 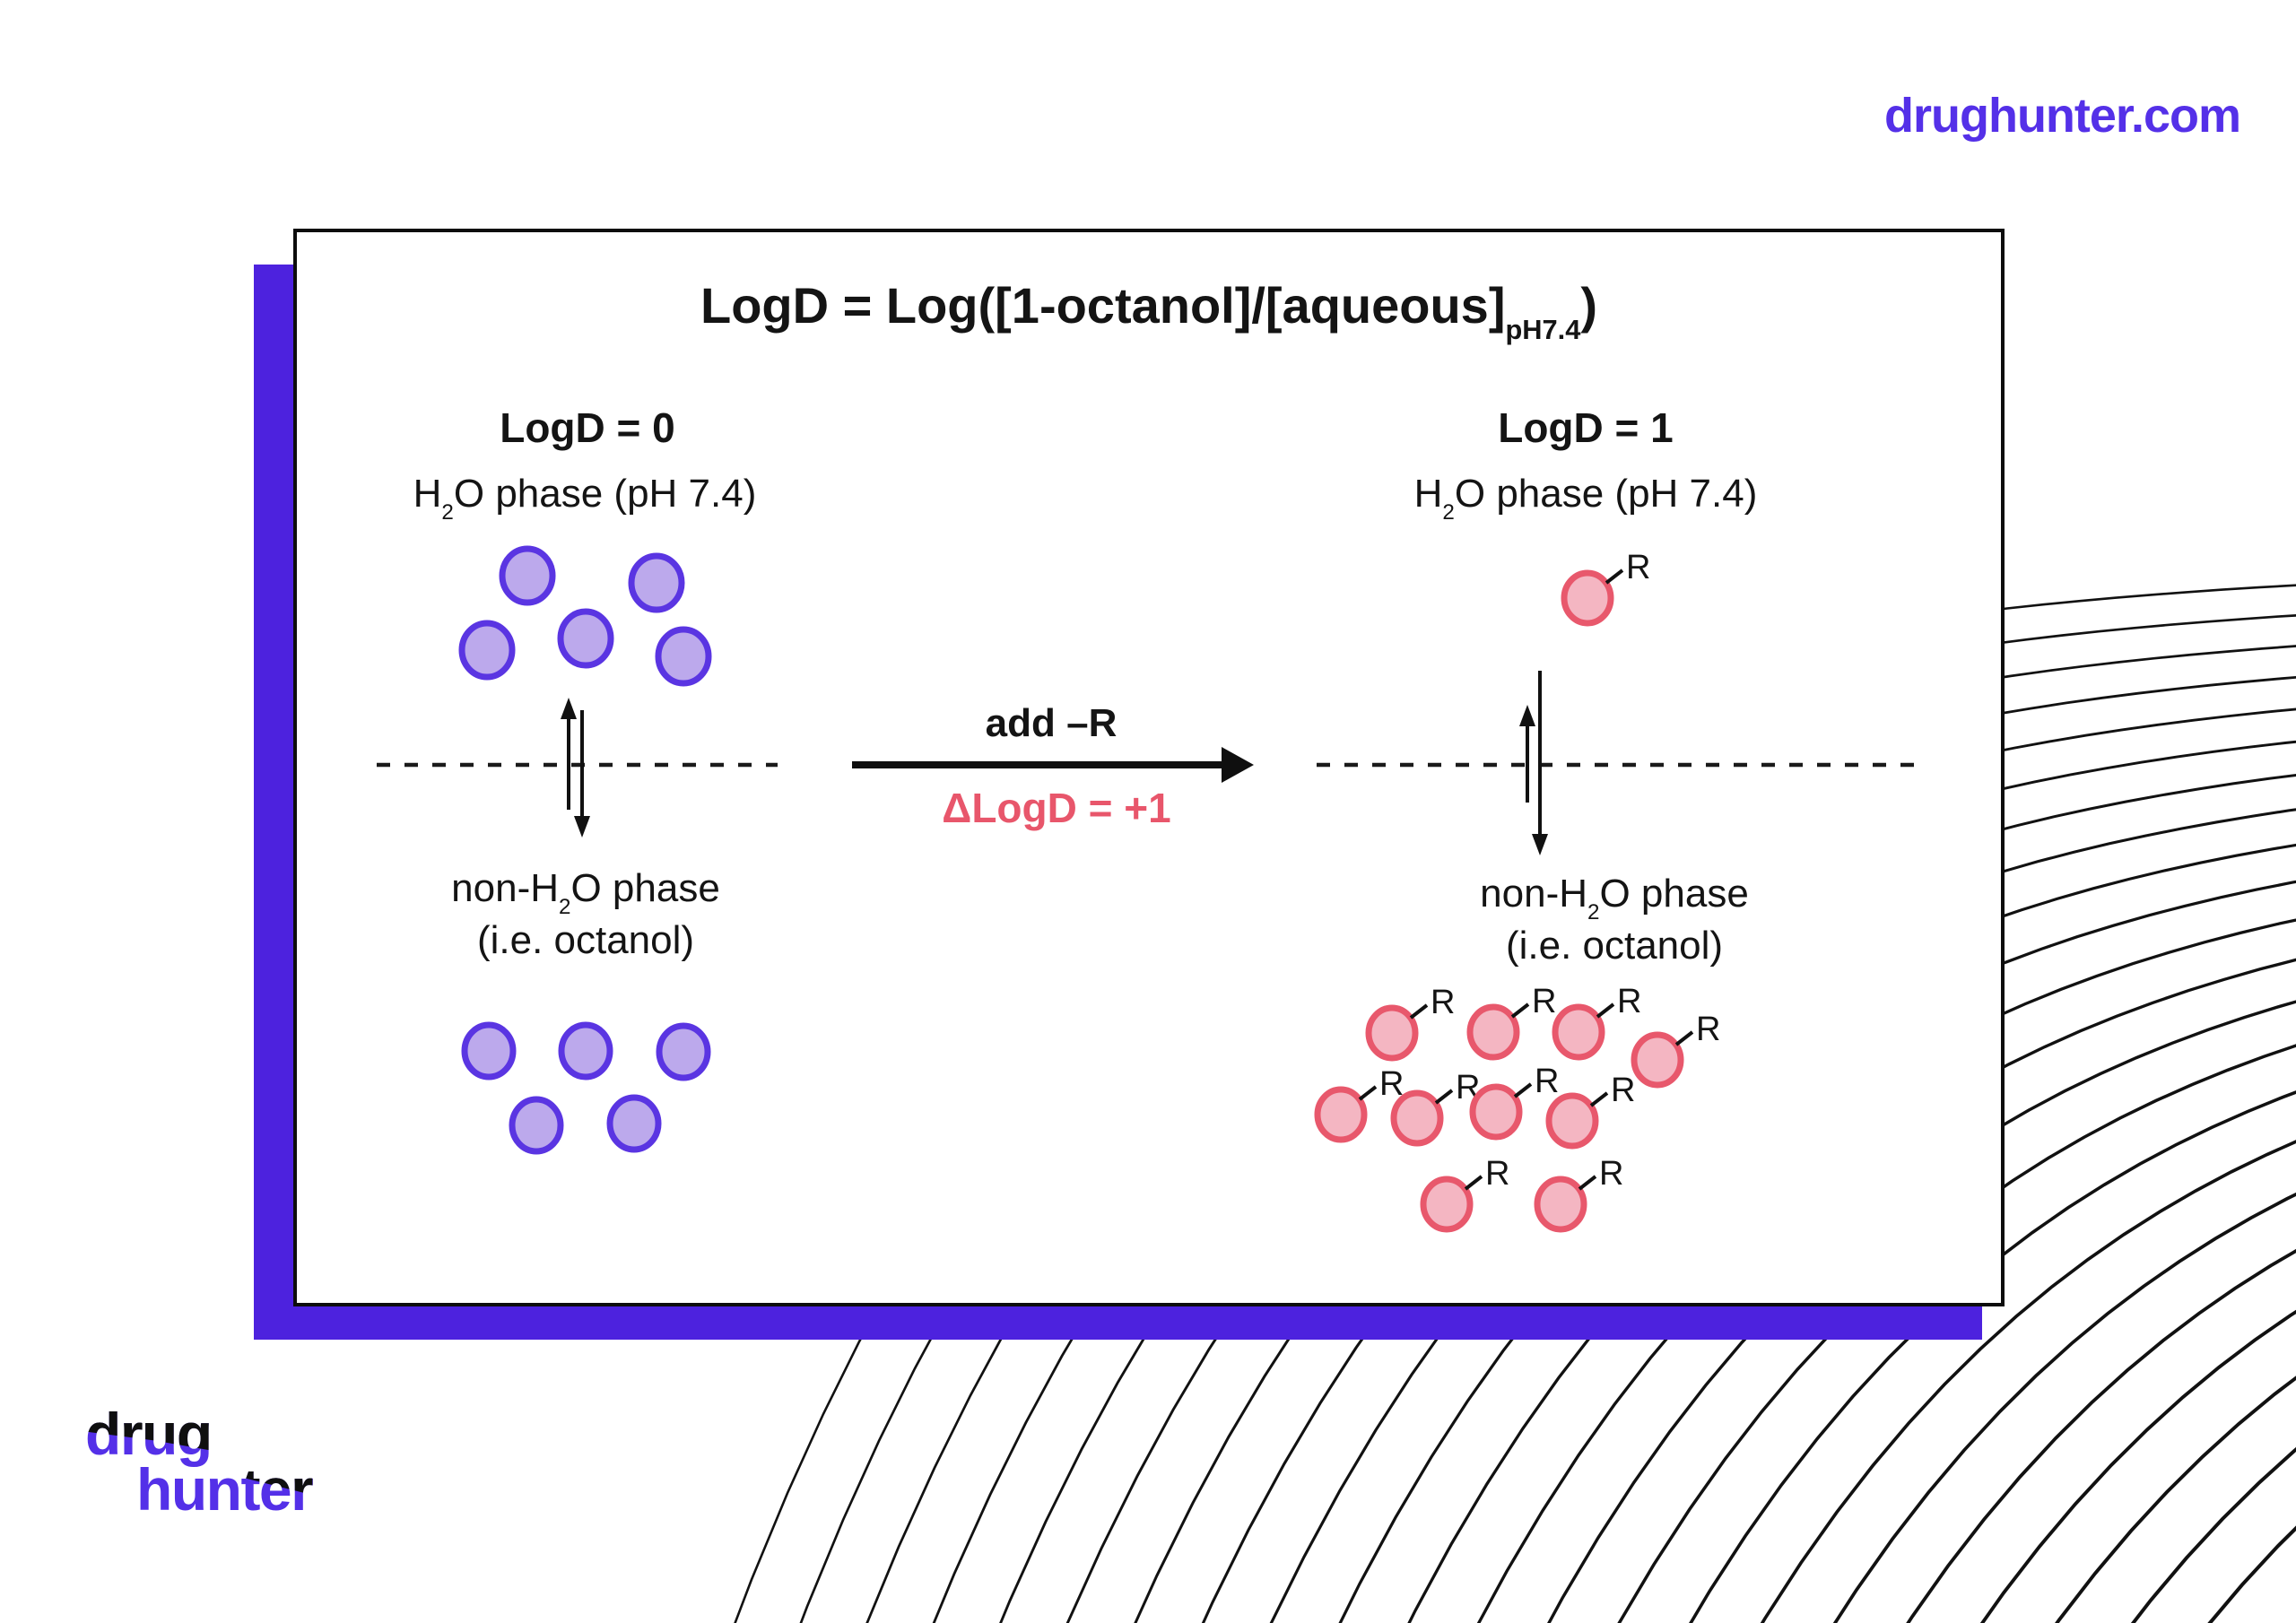 I want to click on right-logd-heading: LogD = 1, so click(x=1586, y=427).